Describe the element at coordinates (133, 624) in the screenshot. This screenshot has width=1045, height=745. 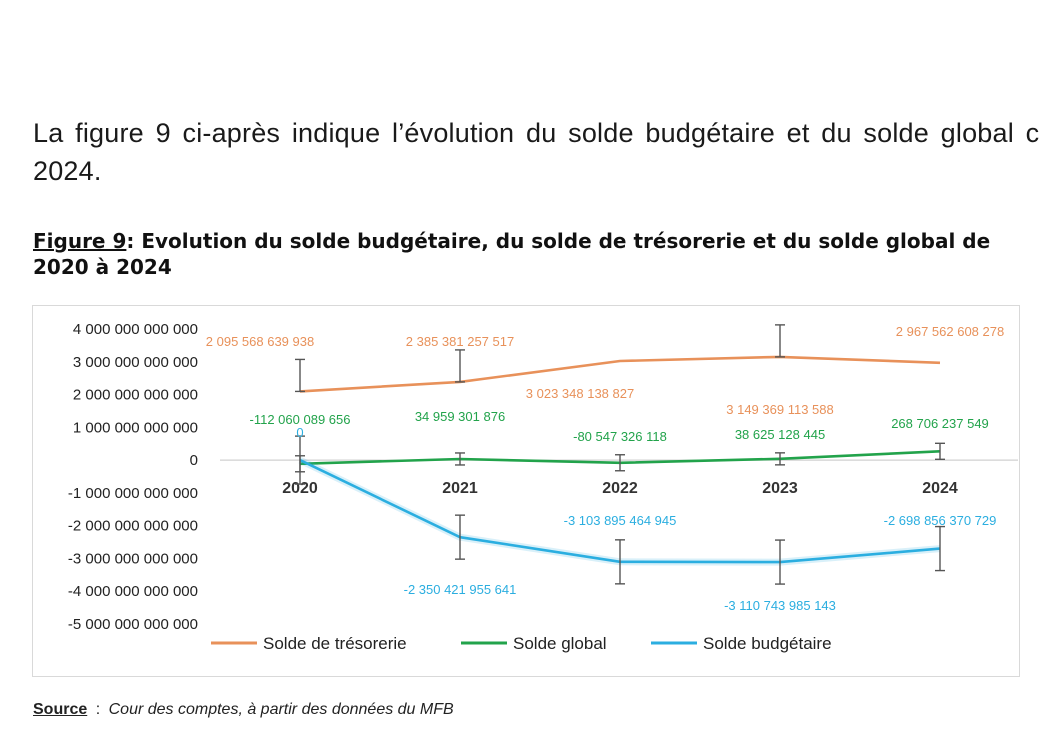
I see `y-tick-label: -5 000 000 000 000` at that location.